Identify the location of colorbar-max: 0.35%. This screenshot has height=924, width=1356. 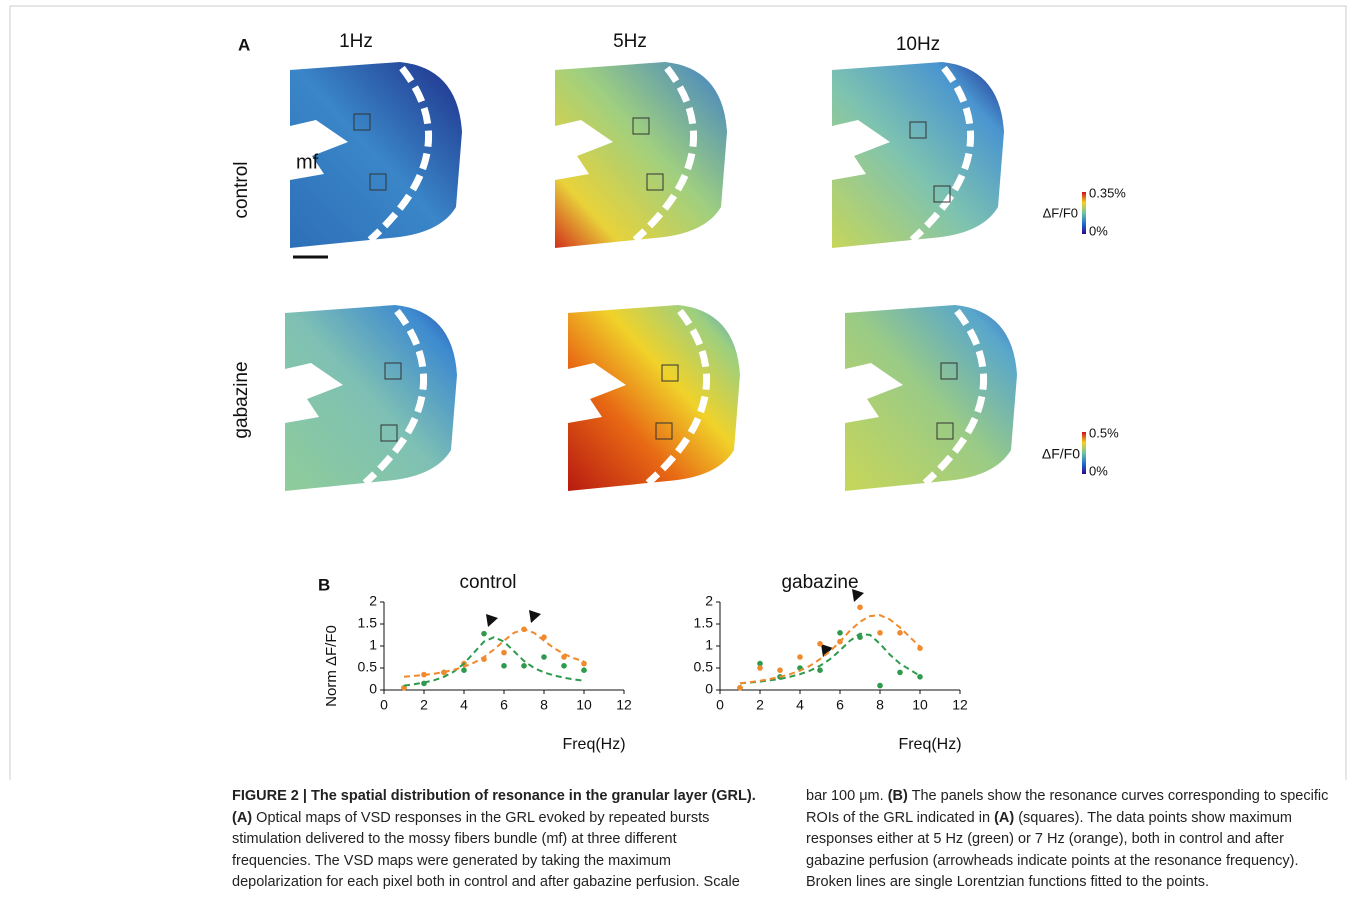
(1107, 192).